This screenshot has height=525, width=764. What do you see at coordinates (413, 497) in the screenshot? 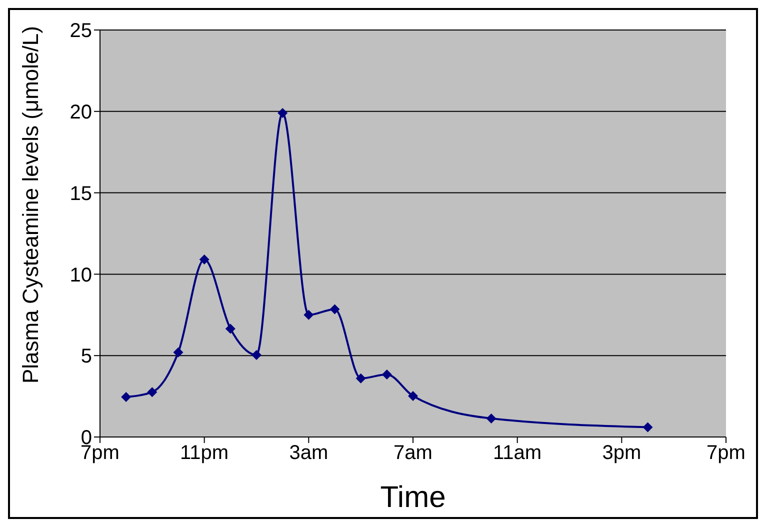
I see `x-axis-title: Time` at bounding box center [413, 497].